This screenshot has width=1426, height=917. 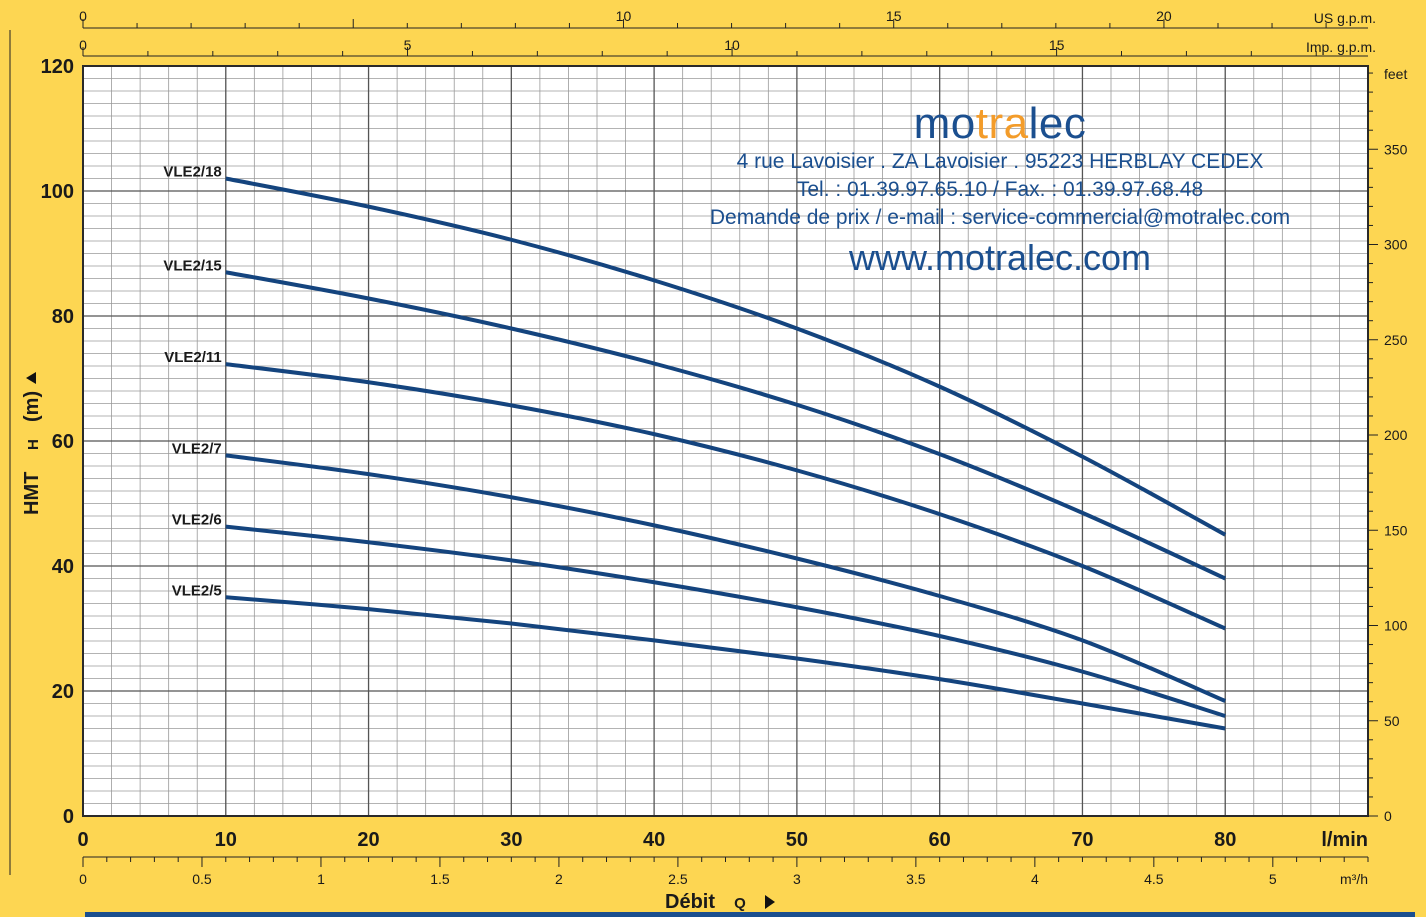 What do you see at coordinates (1396, 340) in the screenshot?
I see `feet-tick-label: 250` at bounding box center [1396, 340].